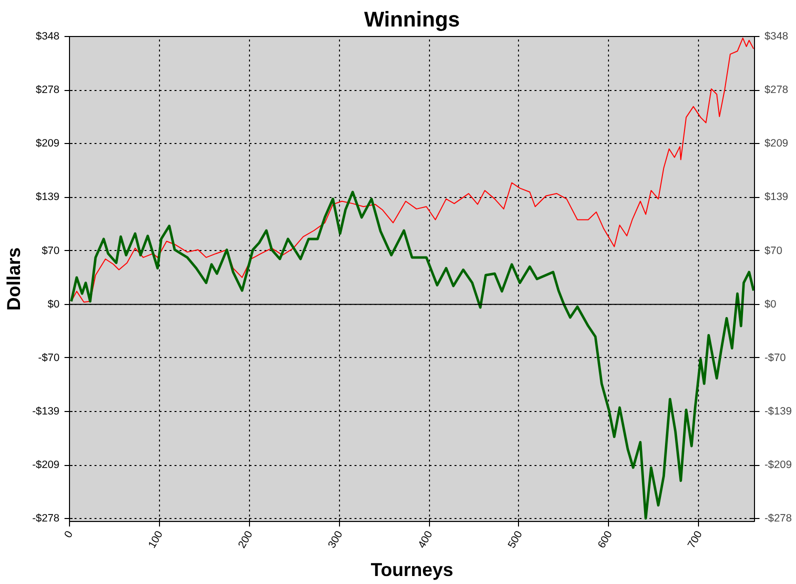 Image resolution: width=796 pixels, height=584 pixels. I want to click on y2-tick-label: $0, so click(770, 304).